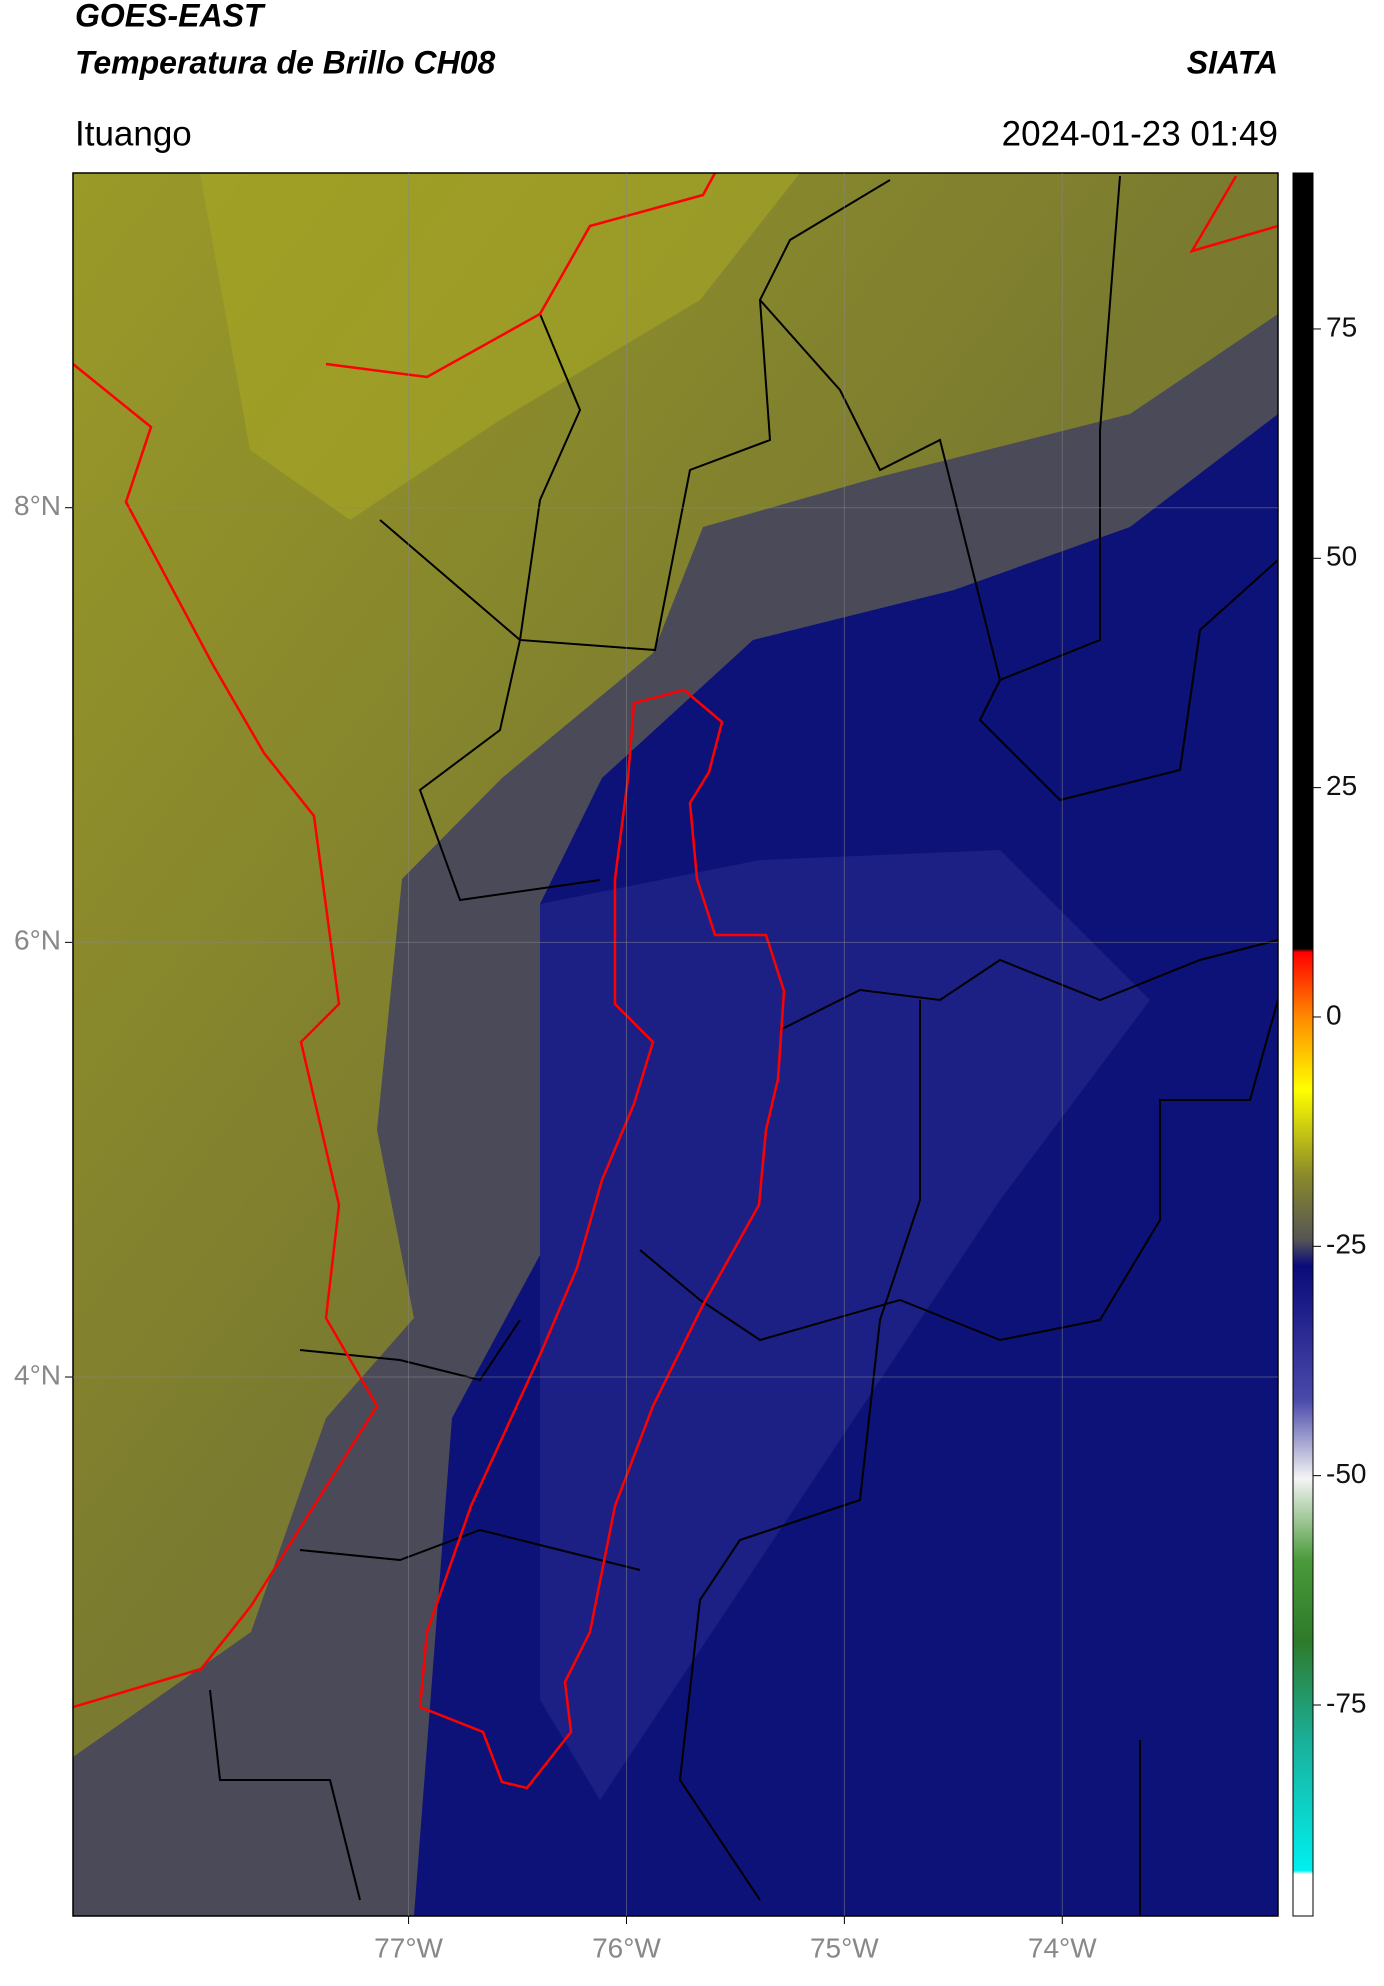 The image size is (1384, 1986). Describe the element at coordinates (844, 1947) in the screenshot. I see `x-tick-label: 75°W` at that location.